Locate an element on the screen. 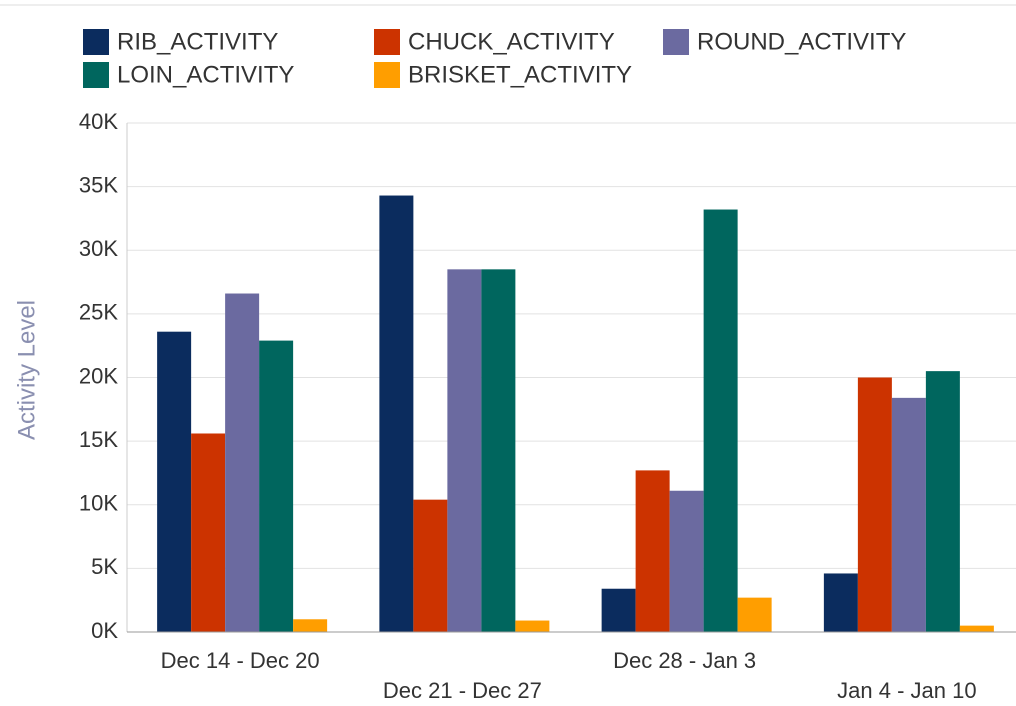 The height and width of the screenshot is (706, 1016). y-tick-label: 15K is located at coordinates (98, 439).